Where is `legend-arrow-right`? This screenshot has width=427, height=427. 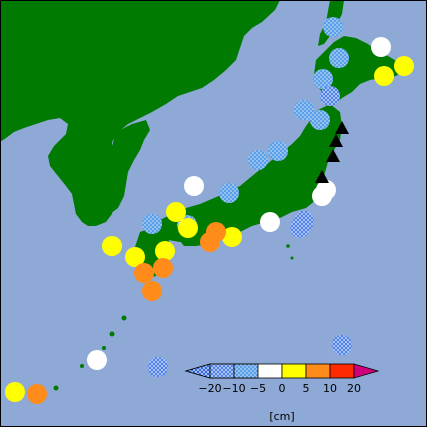
legend-arrow-right is located at coordinates (366, 371).